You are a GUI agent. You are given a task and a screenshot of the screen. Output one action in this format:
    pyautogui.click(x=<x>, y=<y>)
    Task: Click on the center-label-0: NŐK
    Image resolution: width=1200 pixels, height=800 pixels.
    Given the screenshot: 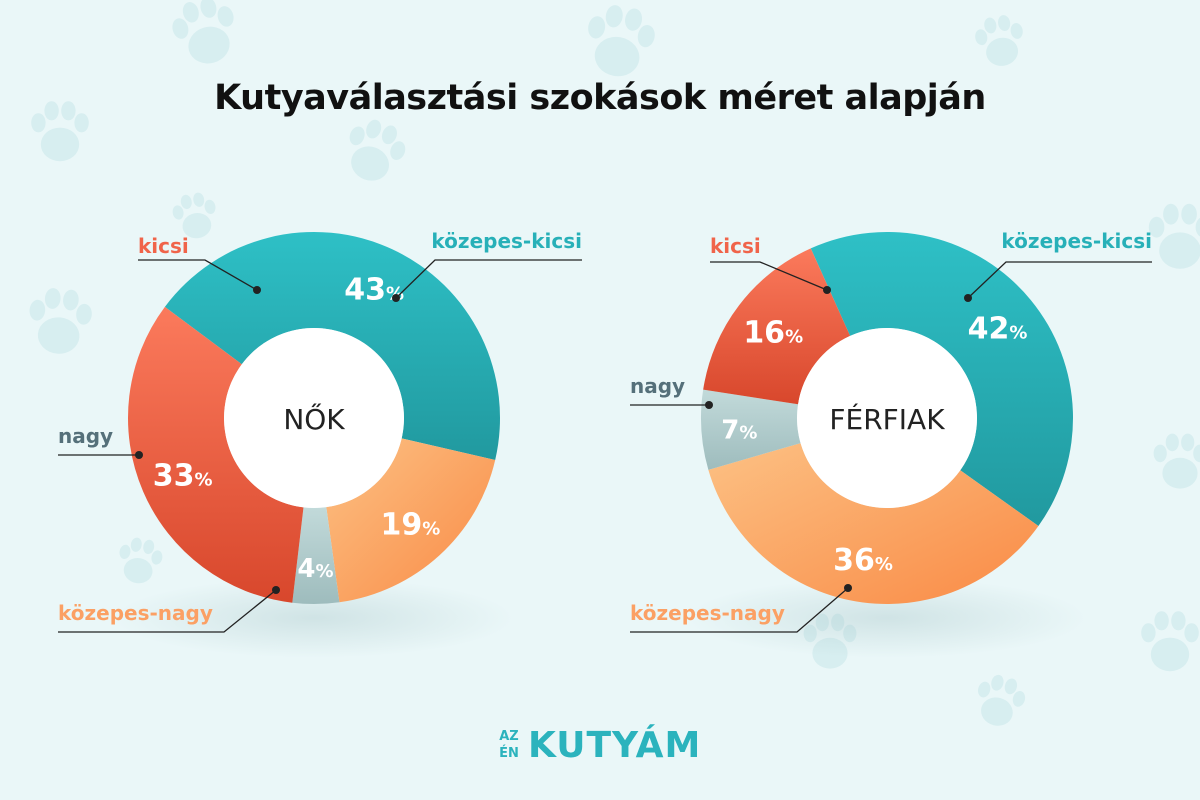 What is the action you would take?
    pyautogui.click(x=314, y=419)
    